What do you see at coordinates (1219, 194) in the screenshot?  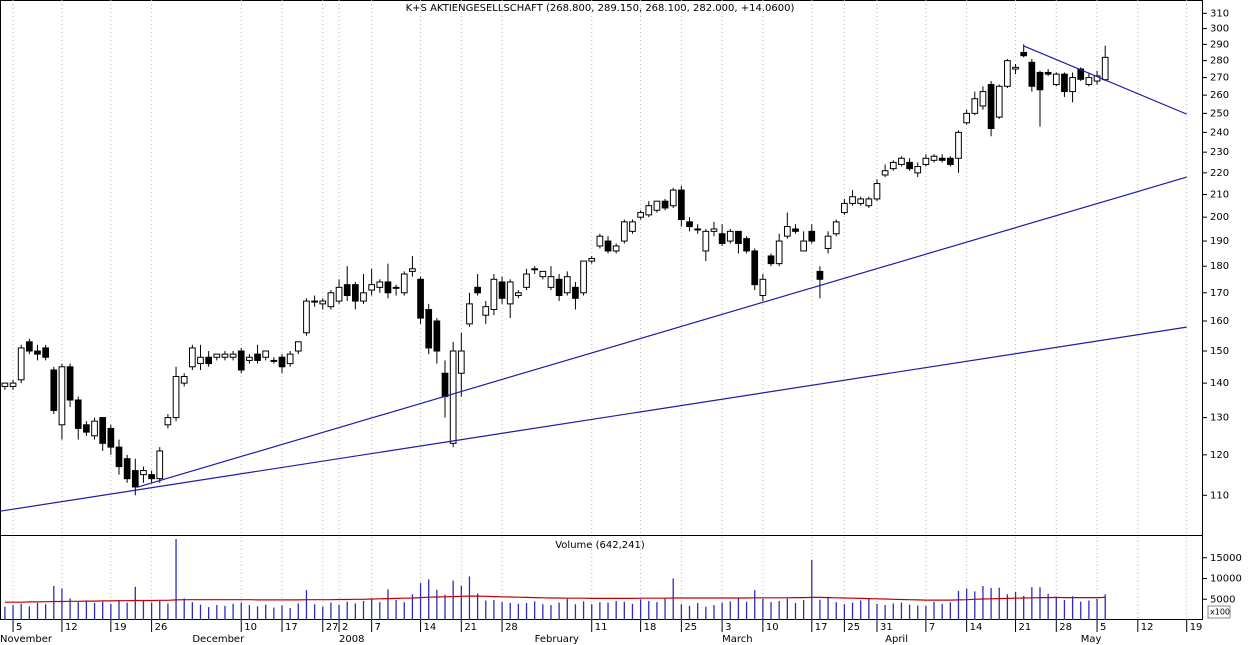 I see `y-tick-label: 210` at bounding box center [1219, 194].